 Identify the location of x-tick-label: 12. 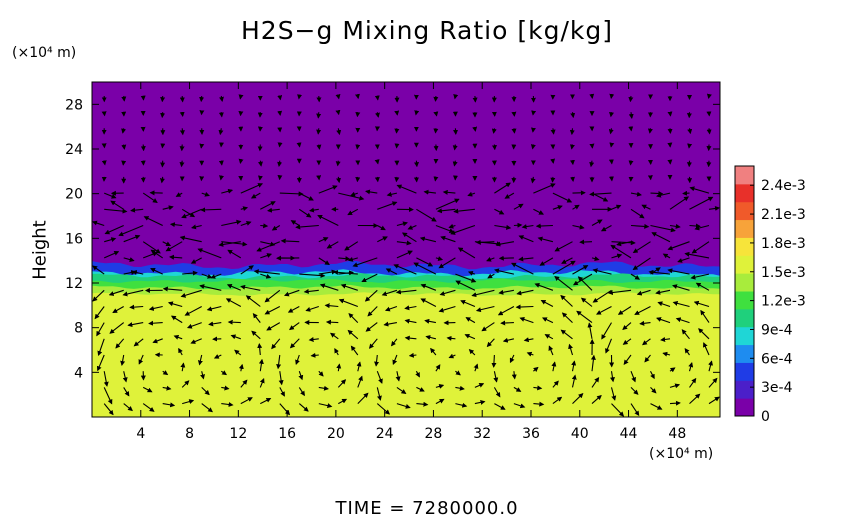
(238, 434).